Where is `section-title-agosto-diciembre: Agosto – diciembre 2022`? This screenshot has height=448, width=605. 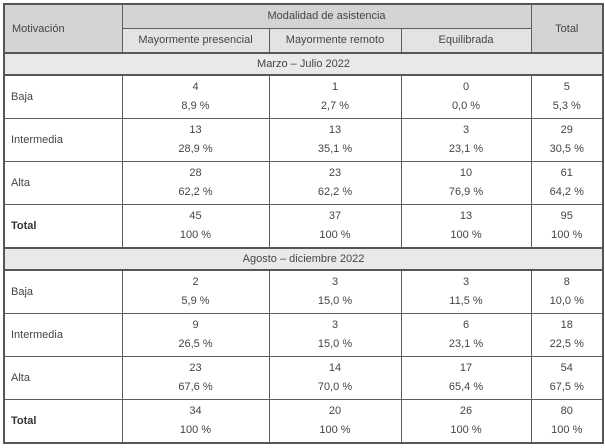
section-title-agosto-diciembre: Agosto – diciembre 2022 is located at coordinates (303, 259).